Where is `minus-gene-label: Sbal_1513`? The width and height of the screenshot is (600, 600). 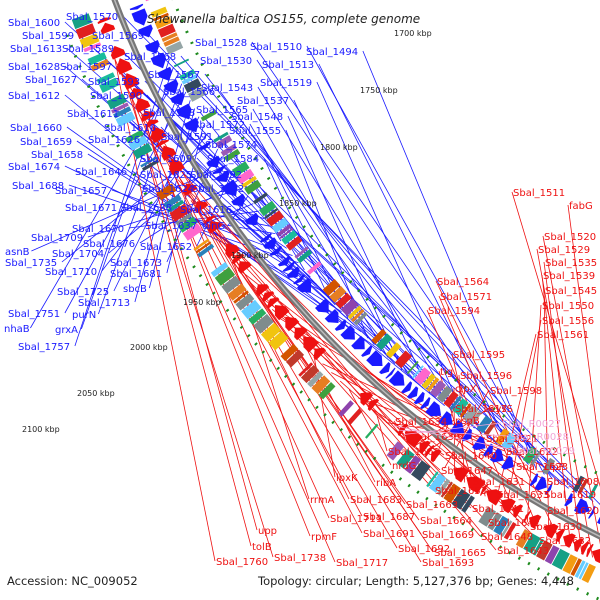
minus-gene-label: Sbal_1513 is located at coordinates (288, 65).